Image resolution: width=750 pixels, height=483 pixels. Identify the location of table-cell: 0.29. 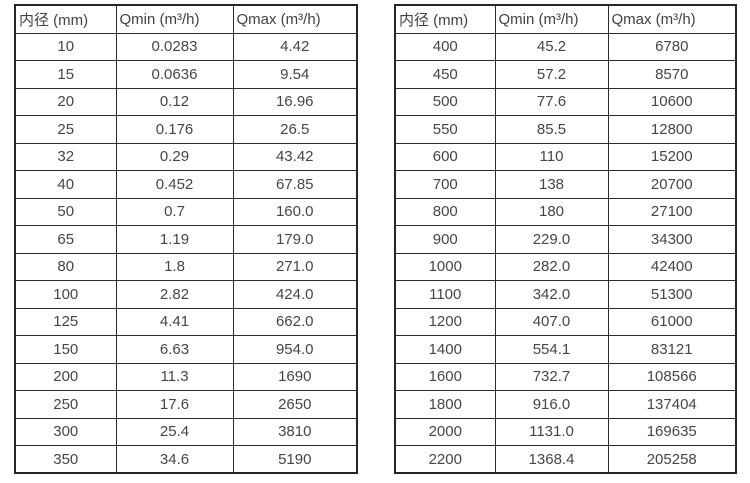
(174, 156).